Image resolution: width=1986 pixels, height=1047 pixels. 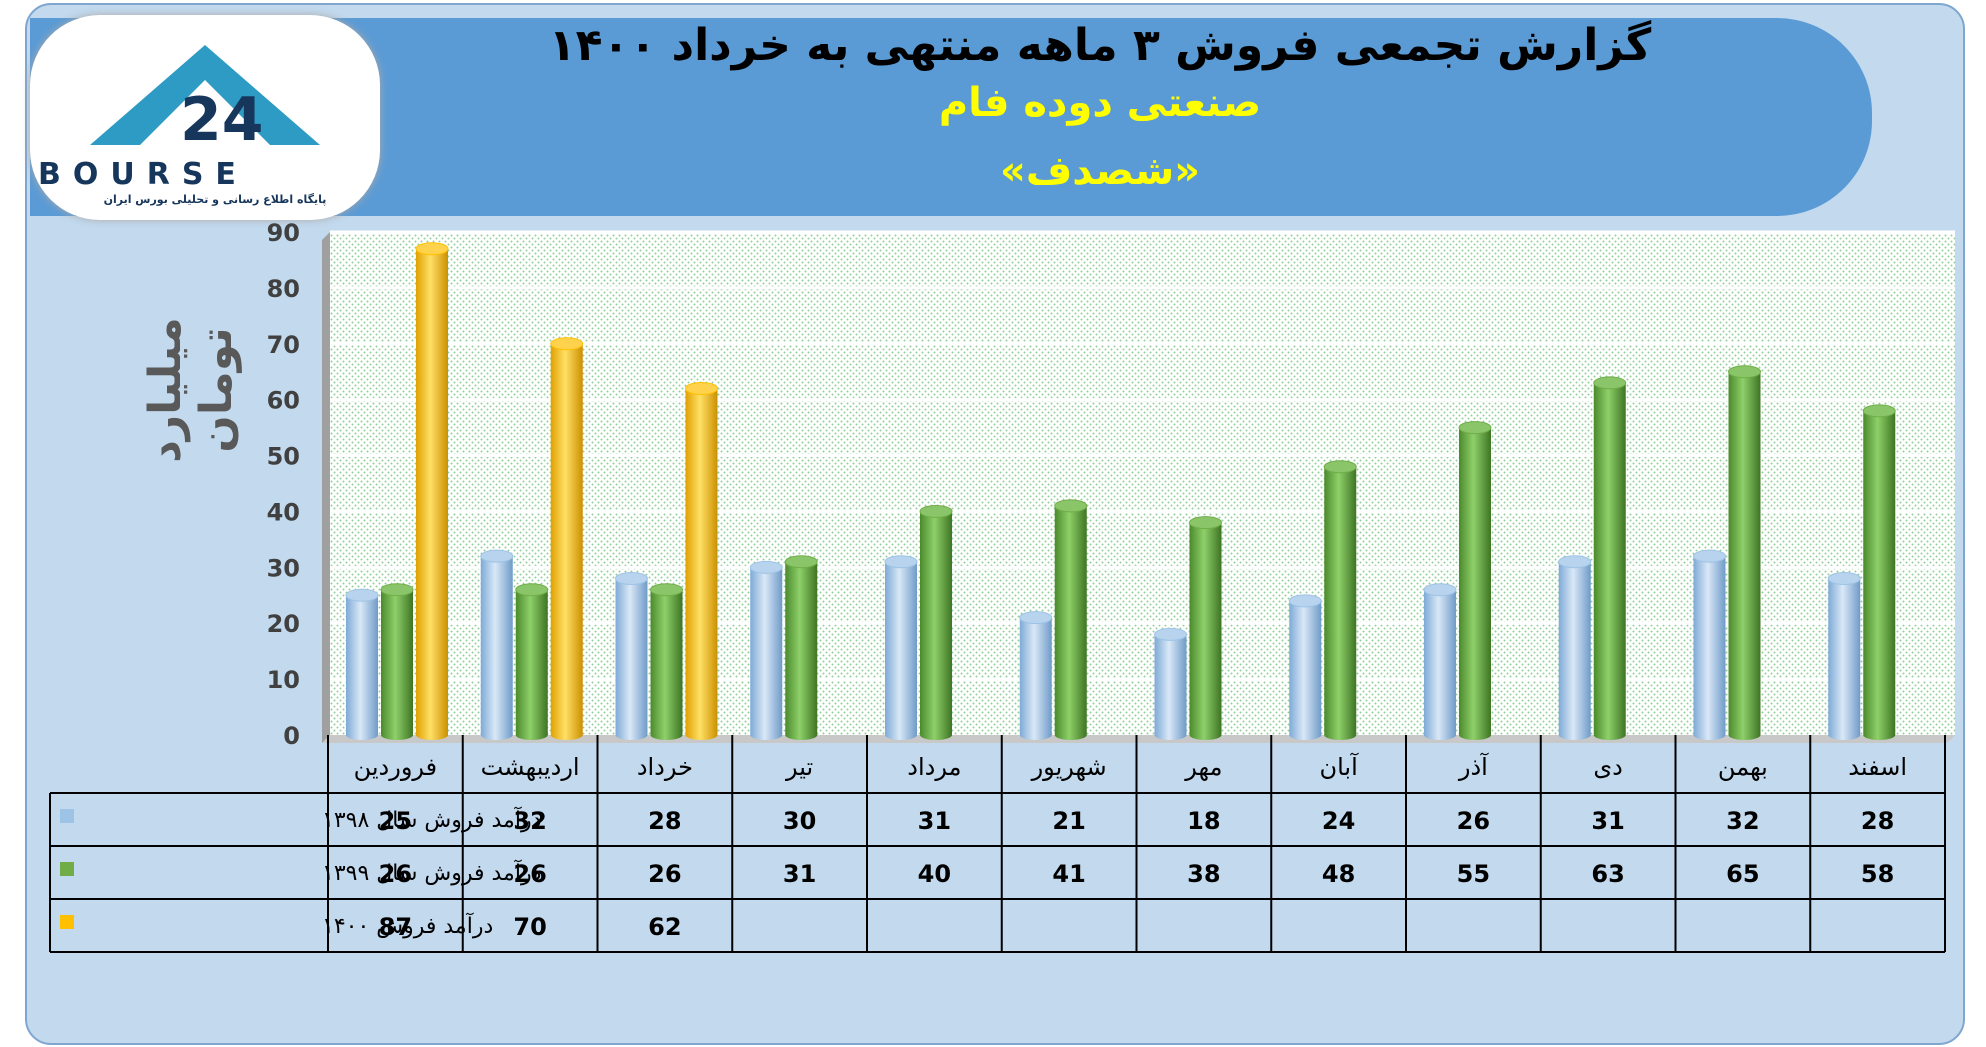 I want to click on data-label: 28, so click(x=1877, y=821).